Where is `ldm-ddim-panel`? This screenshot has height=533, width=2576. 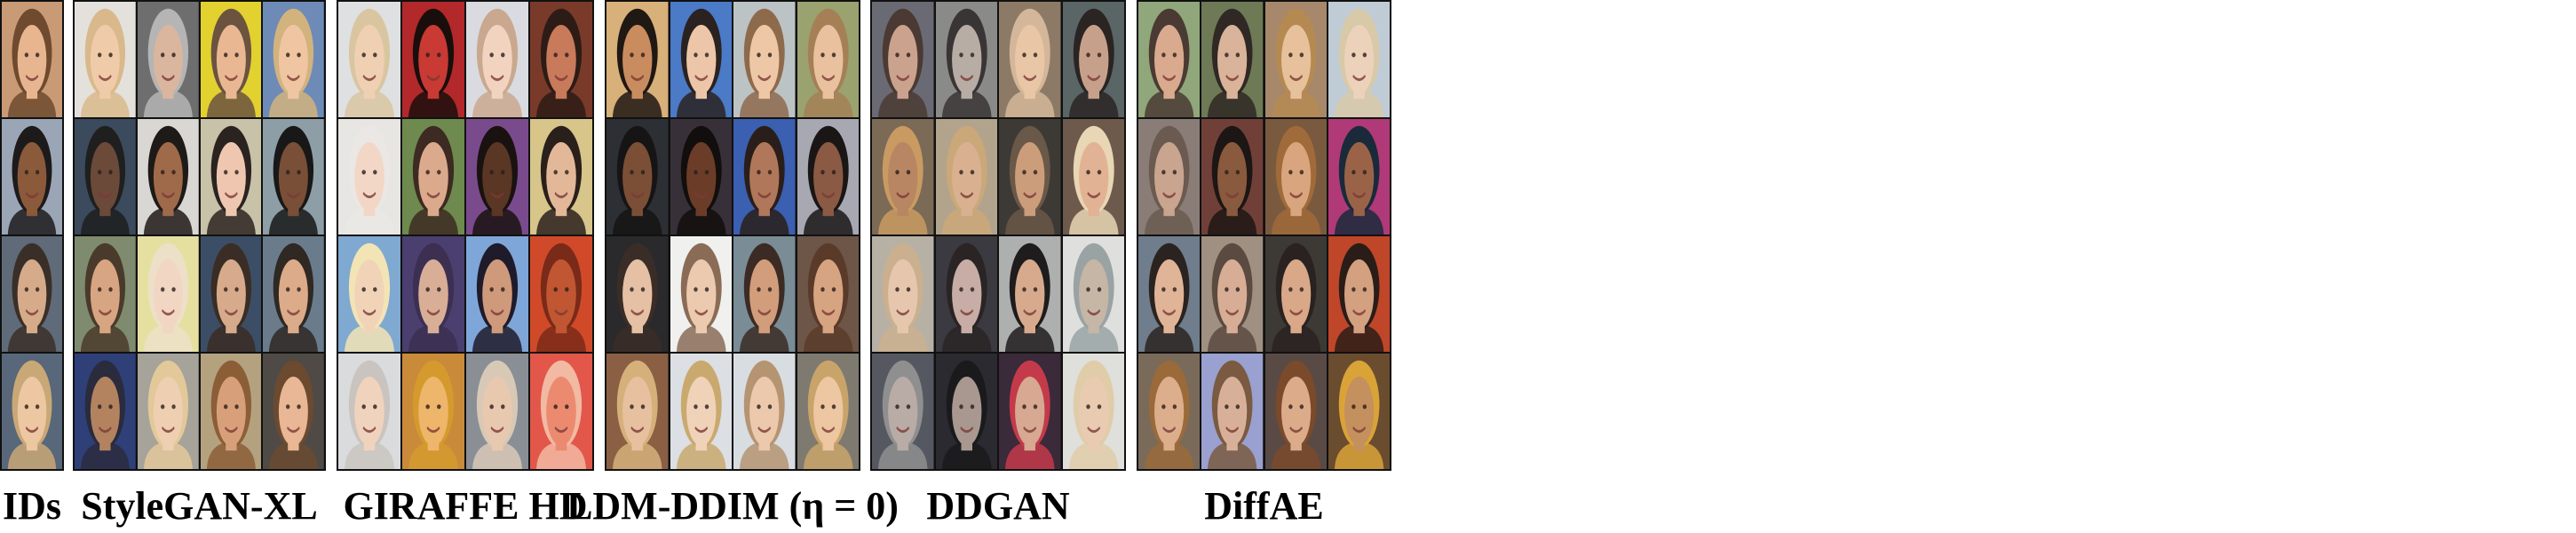
ldm-ddim-panel is located at coordinates (733, 235).